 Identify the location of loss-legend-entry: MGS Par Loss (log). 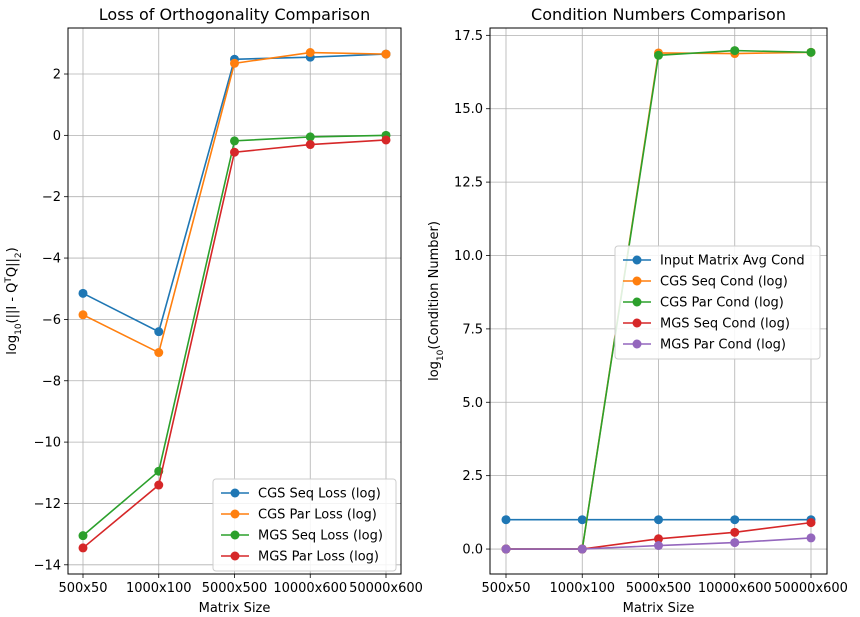
(318, 557).